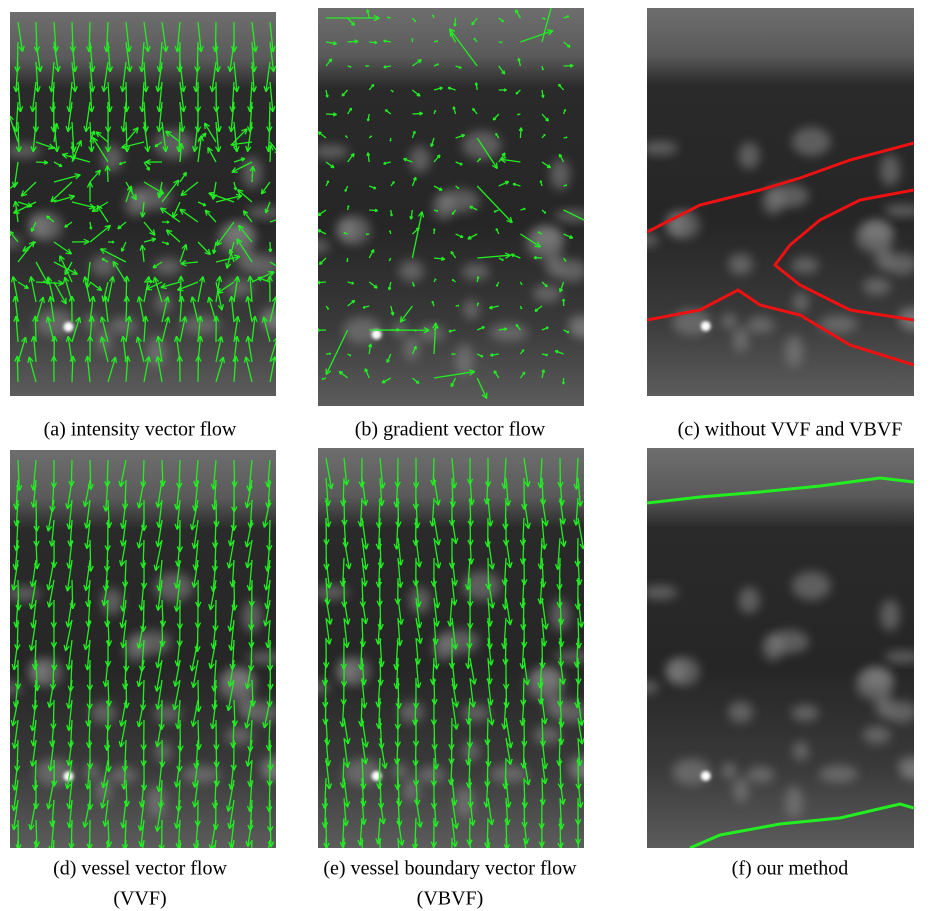  Describe the element at coordinates (68, 326) in the screenshot. I see `bright-spot` at that location.